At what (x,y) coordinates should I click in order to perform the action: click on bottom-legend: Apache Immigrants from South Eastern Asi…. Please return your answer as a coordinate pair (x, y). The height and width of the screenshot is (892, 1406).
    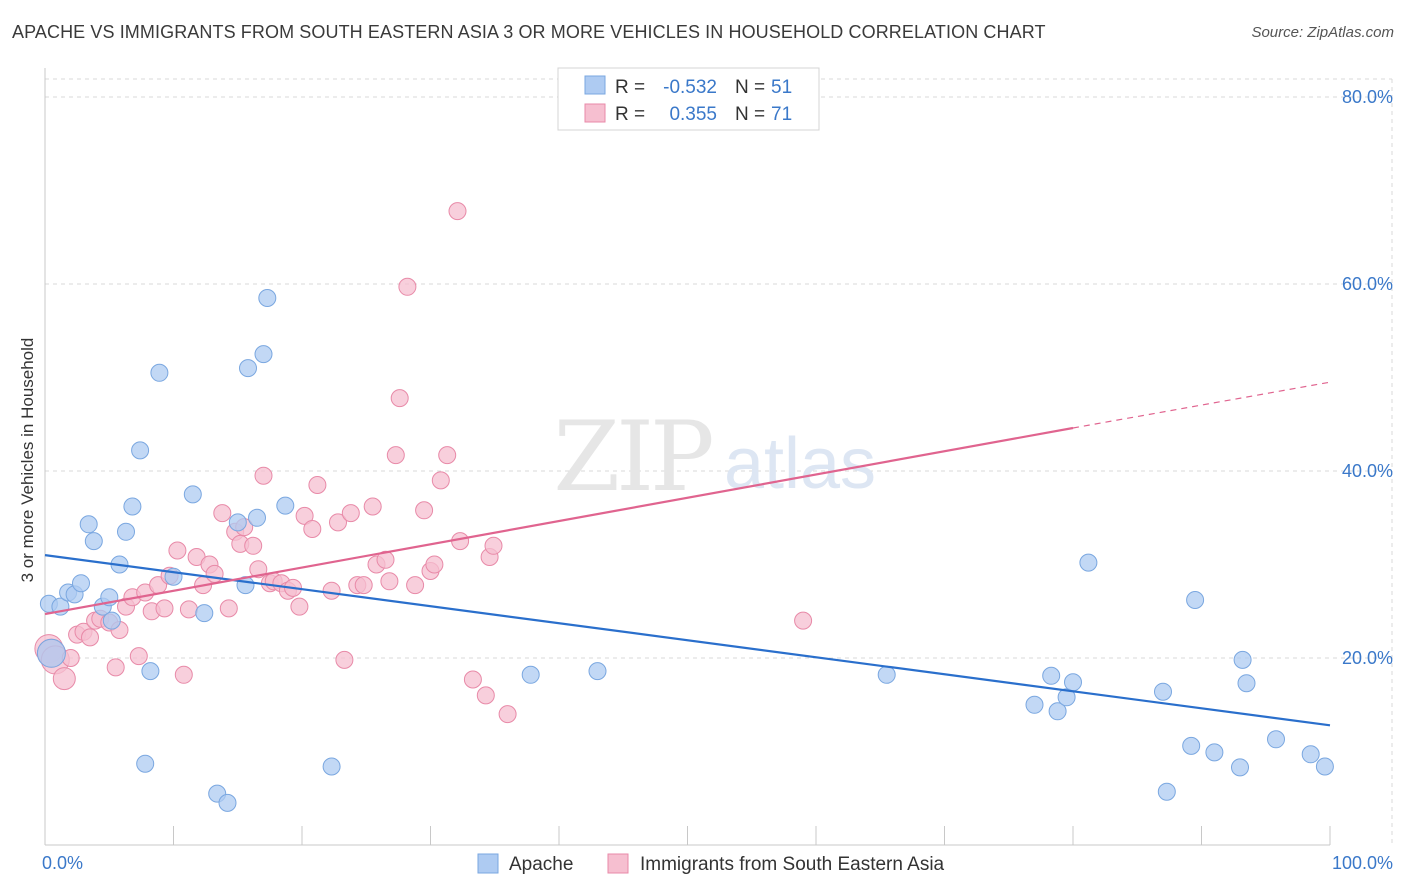
    Looking at the image, I should click on (711, 864).